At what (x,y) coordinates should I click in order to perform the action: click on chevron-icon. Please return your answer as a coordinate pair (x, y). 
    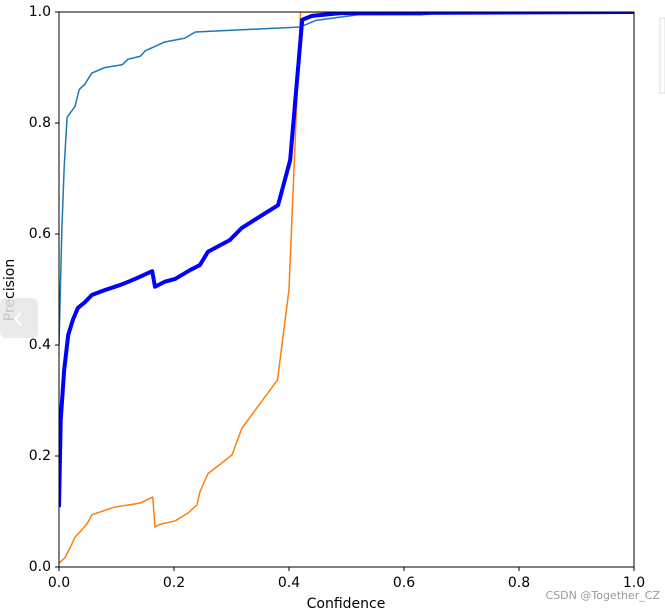
    Looking at the image, I should click on (17, 319).